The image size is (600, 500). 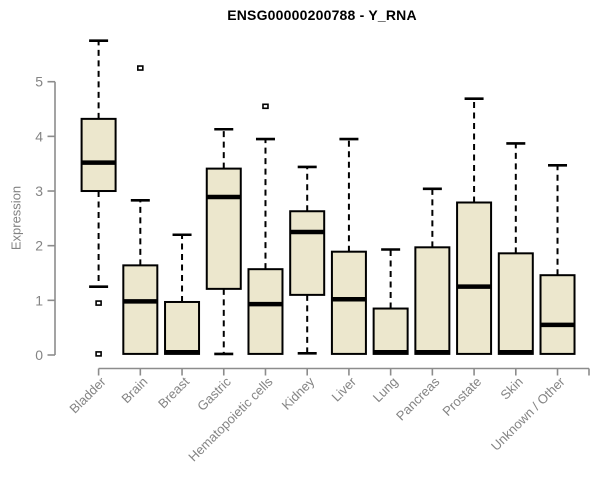 What do you see at coordinates (39, 355) in the screenshot?
I see `y-tick-label: 0` at bounding box center [39, 355].